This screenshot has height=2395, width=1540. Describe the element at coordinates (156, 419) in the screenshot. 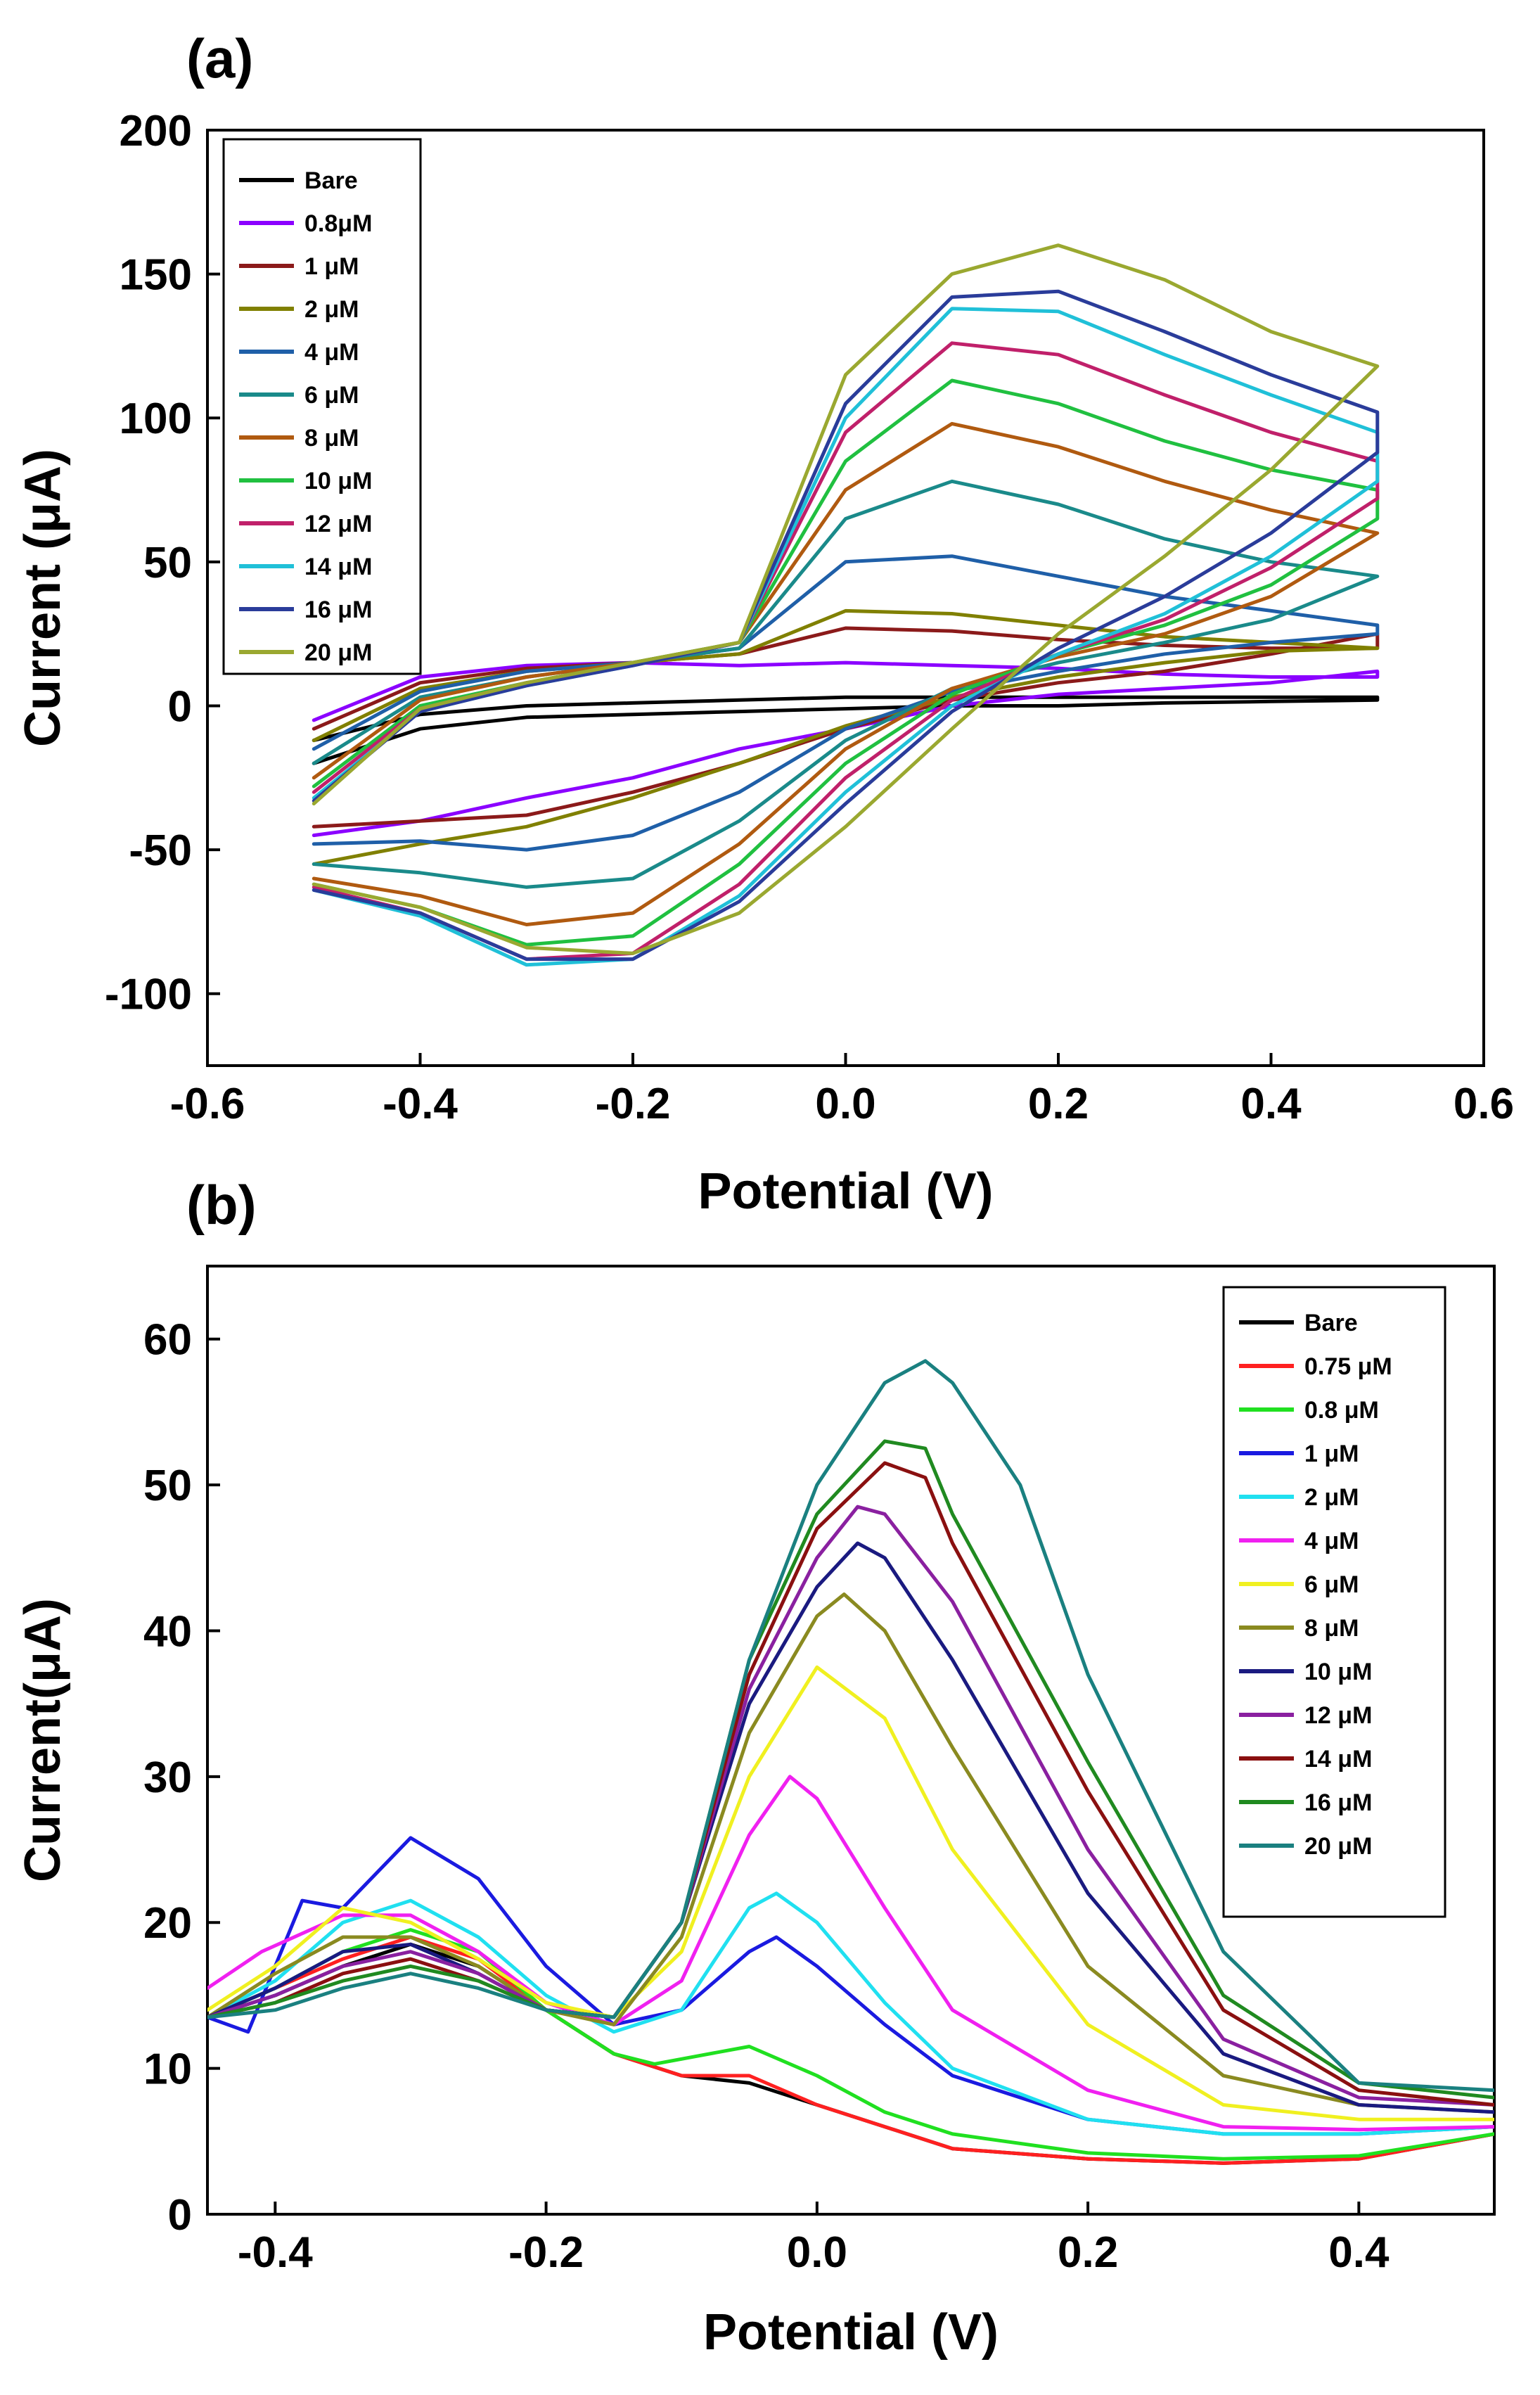

I see `y-tick-label: 100` at that location.